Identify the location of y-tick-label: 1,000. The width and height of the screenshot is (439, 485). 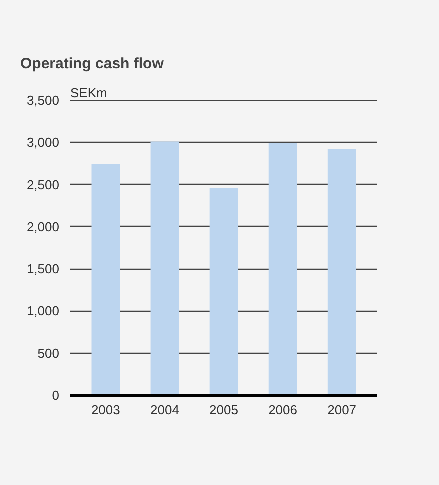
(43, 311).